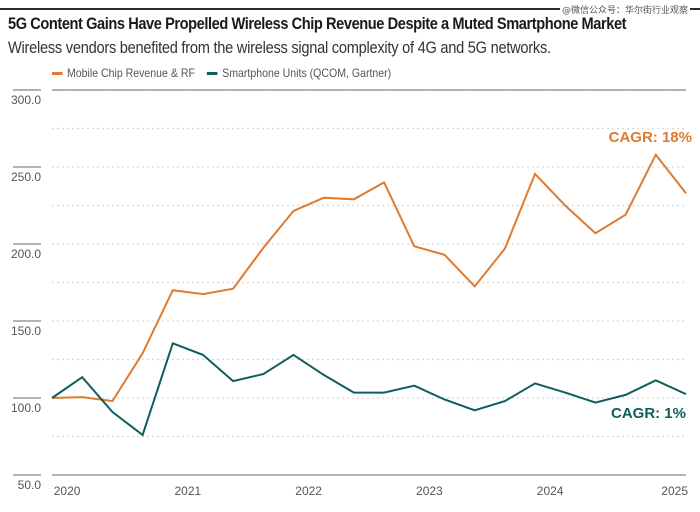  What do you see at coordinates (648, 413) in the screenshot?
I see `cagr-annotation-units: CAGR: 1%` at bounding box center [648, 413].